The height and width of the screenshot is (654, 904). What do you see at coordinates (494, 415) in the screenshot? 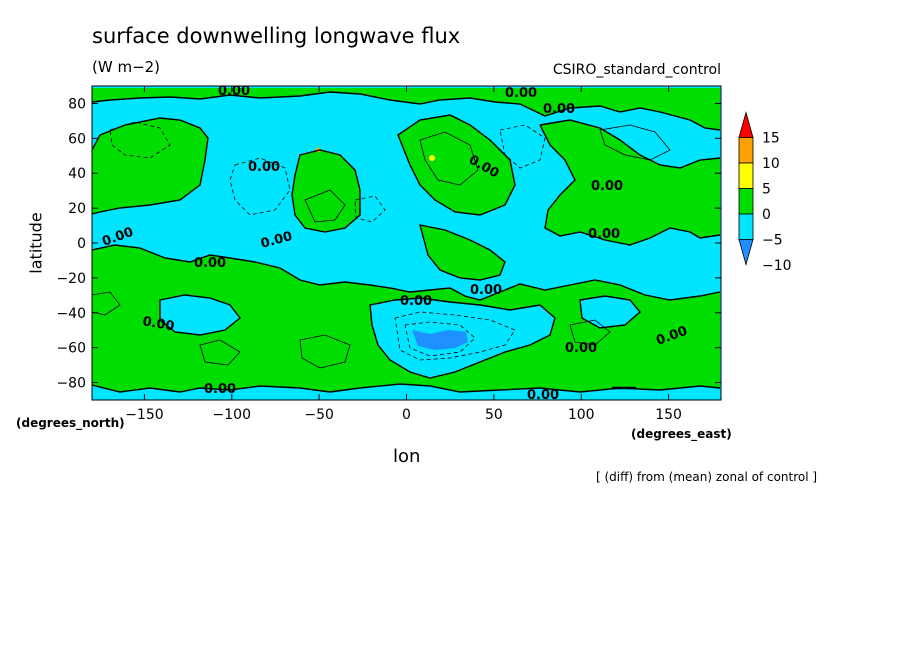
I see `x-tick-label: 50` at bounding box center [494, 415].